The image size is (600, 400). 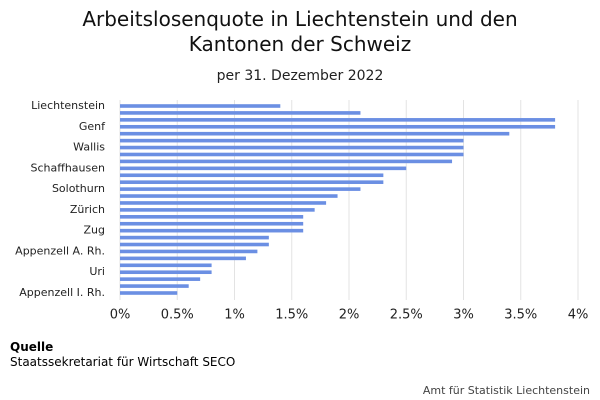 What do you see at coordinates (463, 315) in the screenshot?
I see `x-tick-label: 3%` at bounding box center [463, 315].